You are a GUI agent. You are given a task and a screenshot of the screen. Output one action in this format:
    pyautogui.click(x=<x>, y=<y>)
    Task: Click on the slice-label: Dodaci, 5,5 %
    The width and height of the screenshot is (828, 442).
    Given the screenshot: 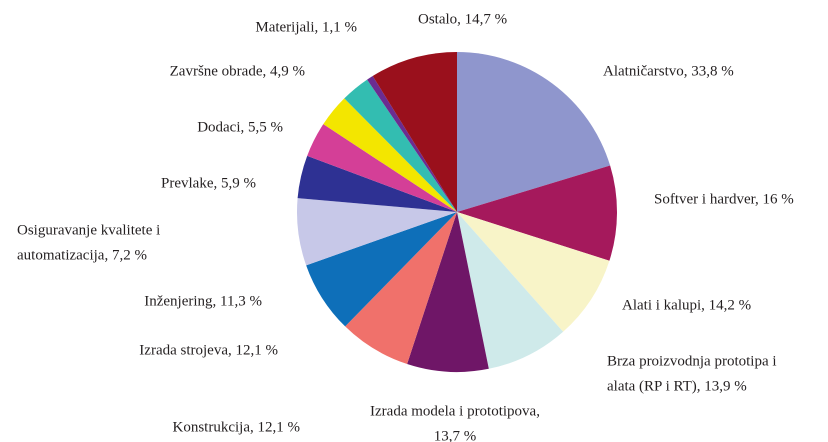 What is the action you would take?
    pyautogui.click(x=240, y=127)
    